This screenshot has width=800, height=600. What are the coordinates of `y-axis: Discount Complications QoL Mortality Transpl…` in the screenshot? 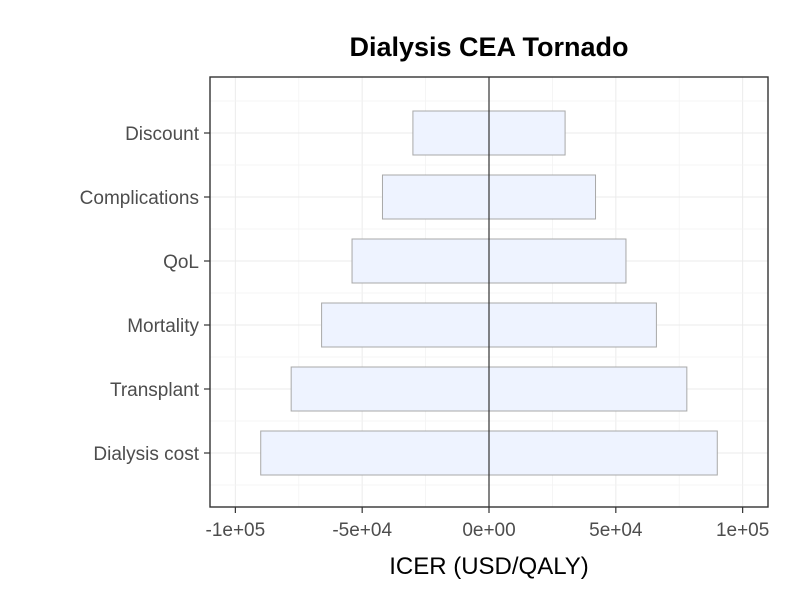 It's located at (145, 294).